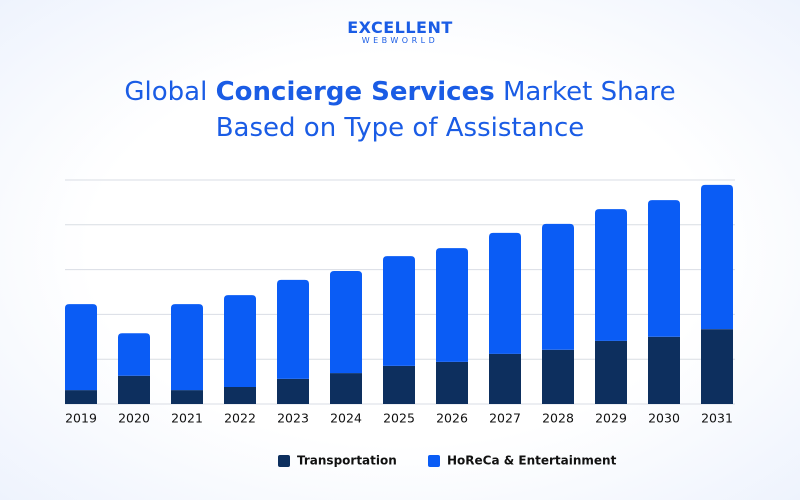 The height and width of the screenshot is (500, 800). What do you see at coordinates (400, 128) in the screenshot?
I see `title-part: Based on Type of Assistance` at bounding box center [400, 128].